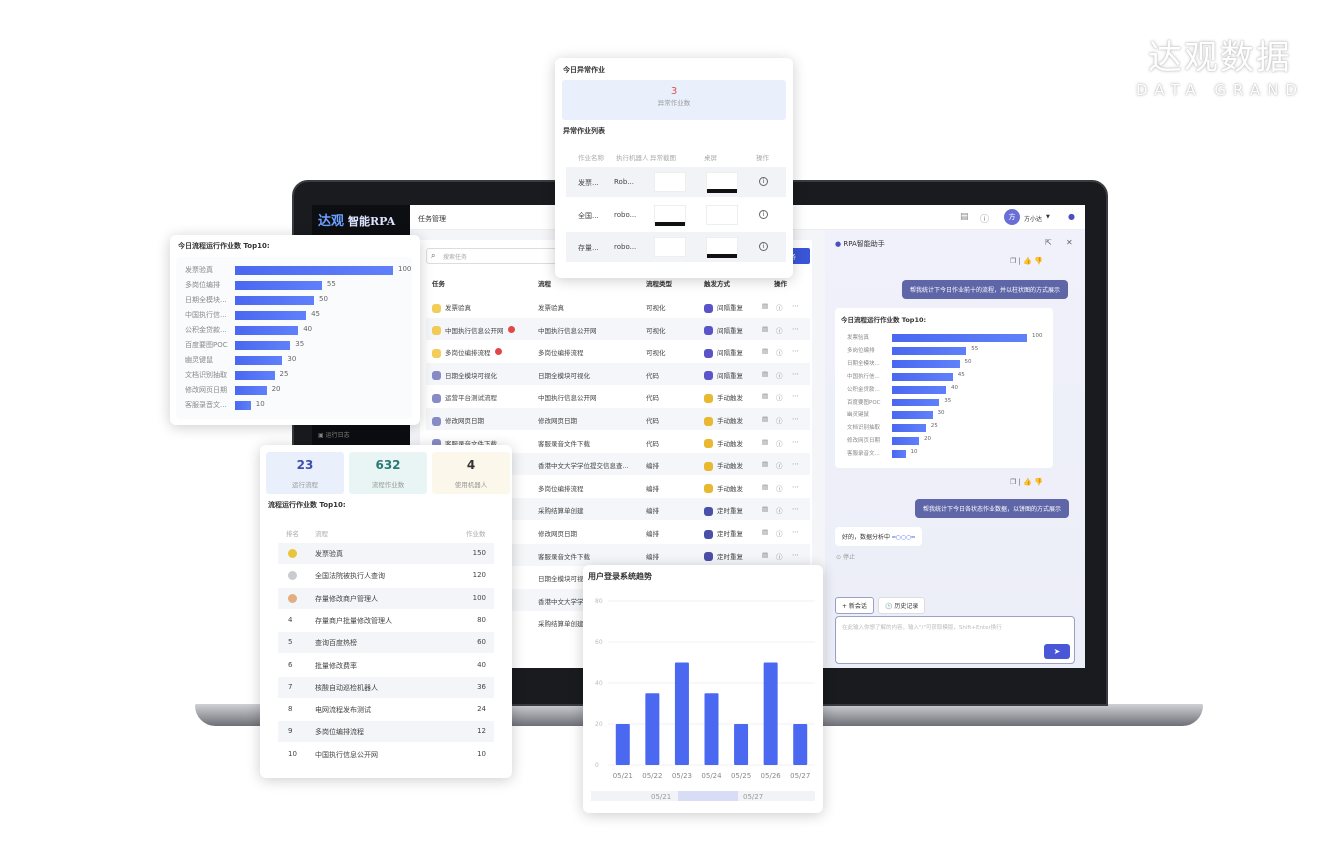 The width and height of the screenshot is (1337, 851). What do you see at coordinates (350, 576) in the screenshot?
I see `rank-flow: 全国法院被执行人查询` at bounding box center [350, 576].